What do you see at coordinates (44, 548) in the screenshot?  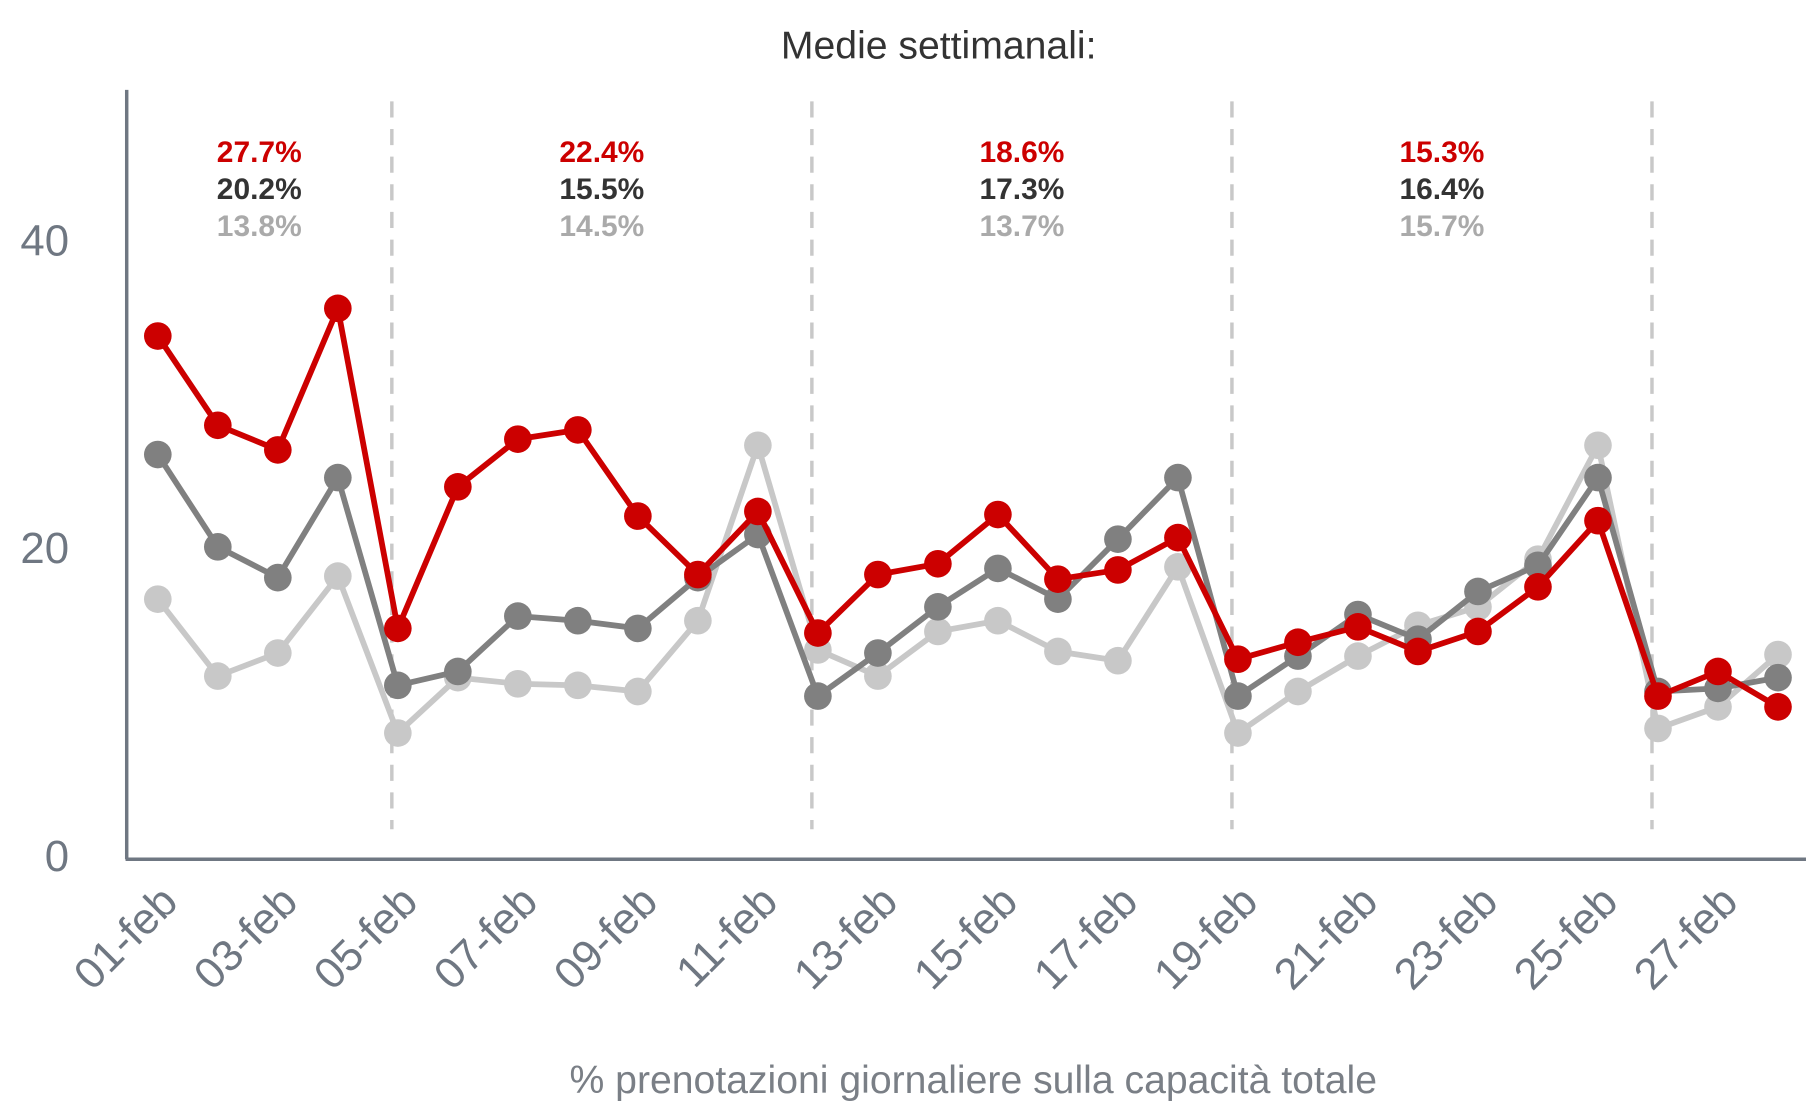 I see `y-tick-label: 20` at bounding box center [44, 548].